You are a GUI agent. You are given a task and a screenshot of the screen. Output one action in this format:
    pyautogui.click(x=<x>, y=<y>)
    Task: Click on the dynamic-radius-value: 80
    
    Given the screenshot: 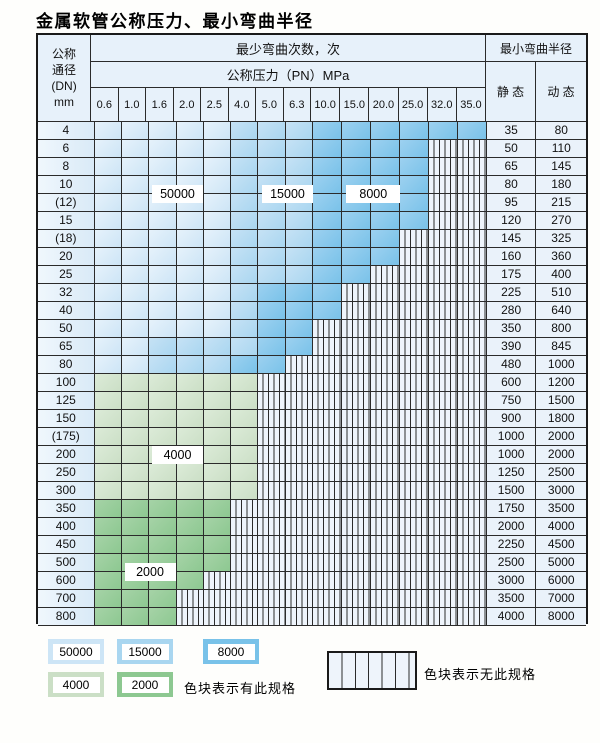 What is the action you would take?
    pyautogui.click(x=561, y=131)
    